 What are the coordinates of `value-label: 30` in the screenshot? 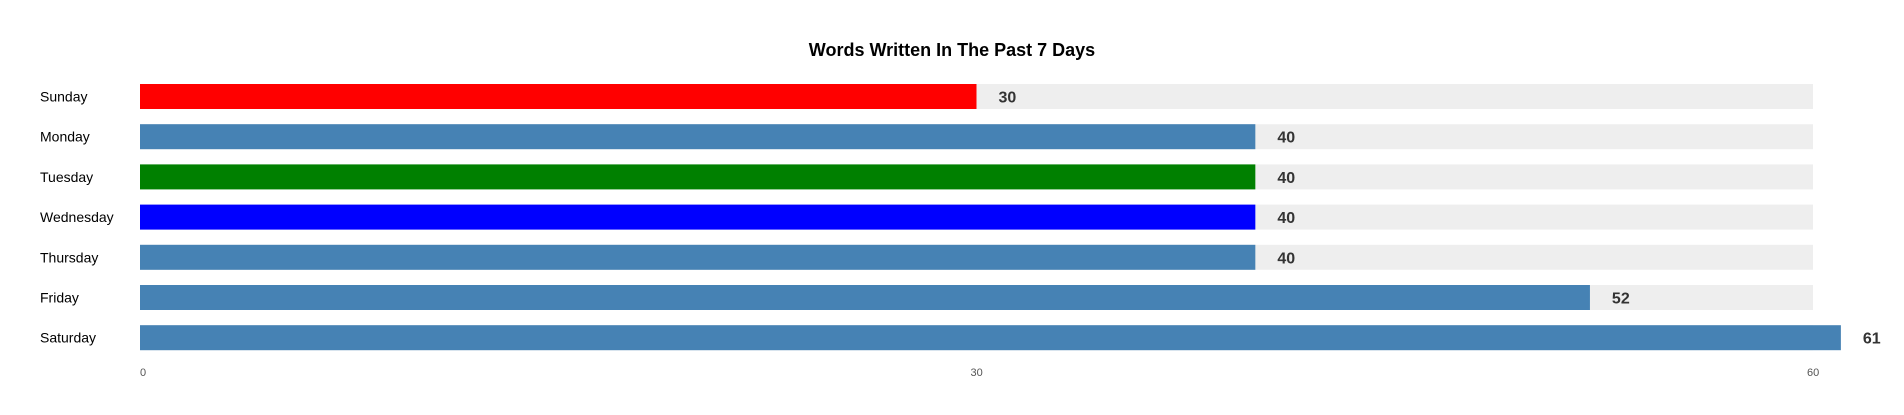 It's located at (1008, 98).